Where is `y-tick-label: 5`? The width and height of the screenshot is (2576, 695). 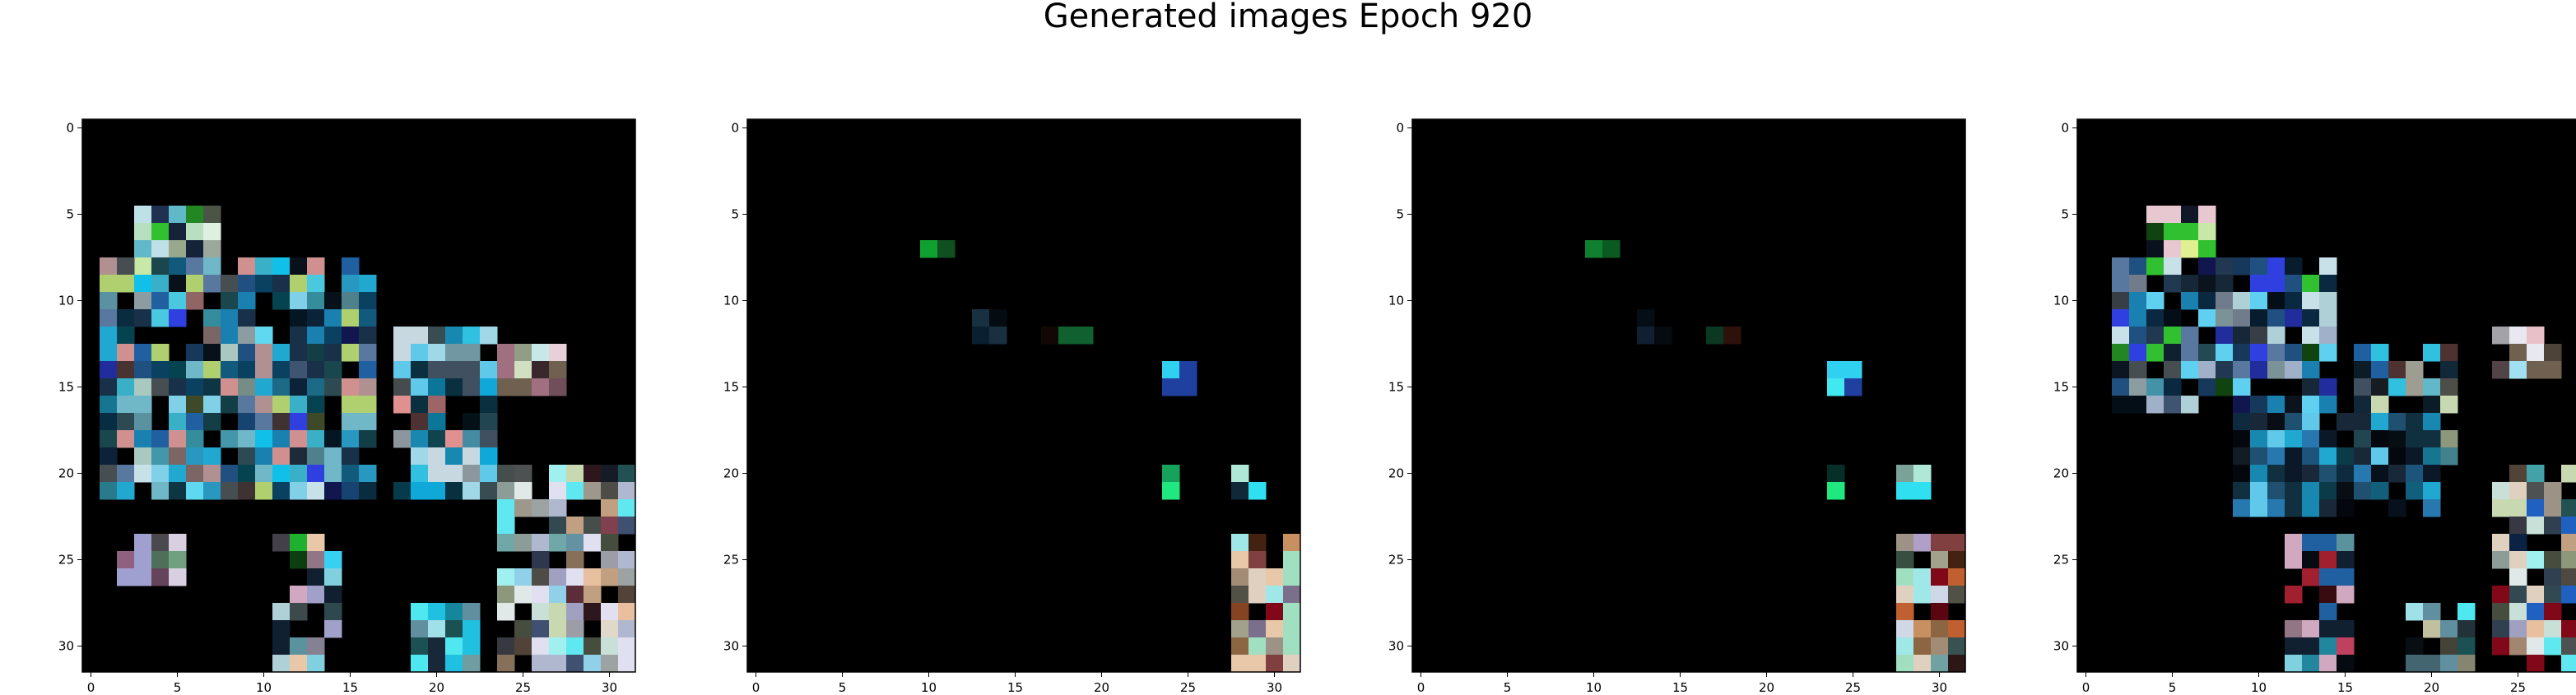 y-tick-label: 5 is located at coordinates (1400, 214).